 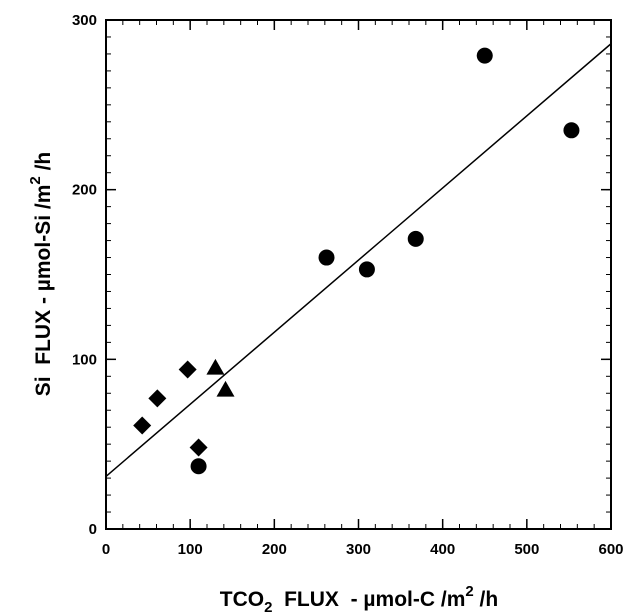 I want to click on x-tick-label: 300, so click(x=358, y=549).